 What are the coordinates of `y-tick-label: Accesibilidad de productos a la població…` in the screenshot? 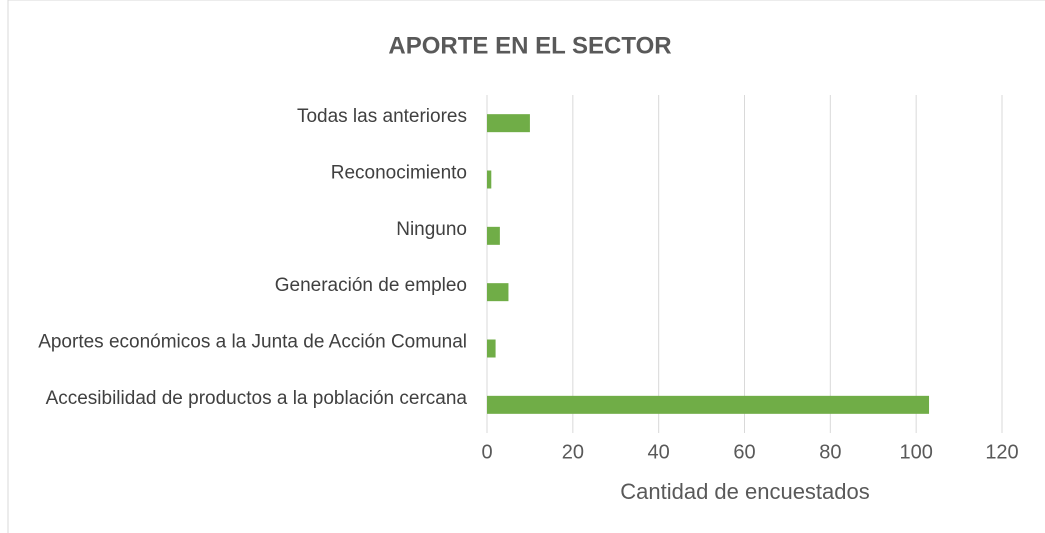 It's located at (257, 398).